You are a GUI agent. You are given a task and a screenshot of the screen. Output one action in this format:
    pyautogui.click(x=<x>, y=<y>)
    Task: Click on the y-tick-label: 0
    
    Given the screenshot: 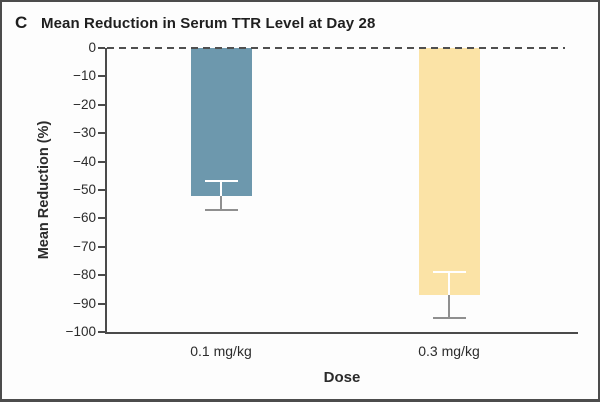 What is the action you would take?
    pyautogui.click(x=92, y=47)
    